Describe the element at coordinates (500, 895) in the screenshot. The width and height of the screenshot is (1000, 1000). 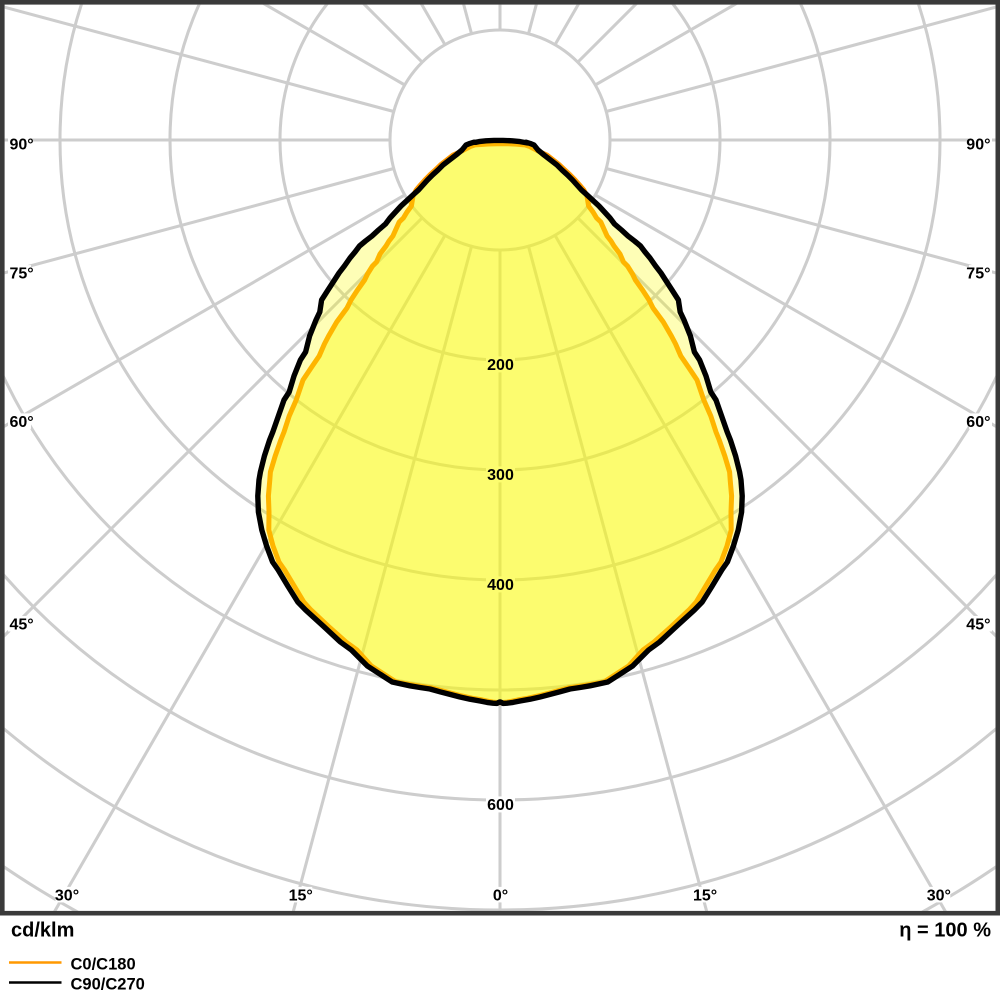
I see `svg-text: 0°` at that location.